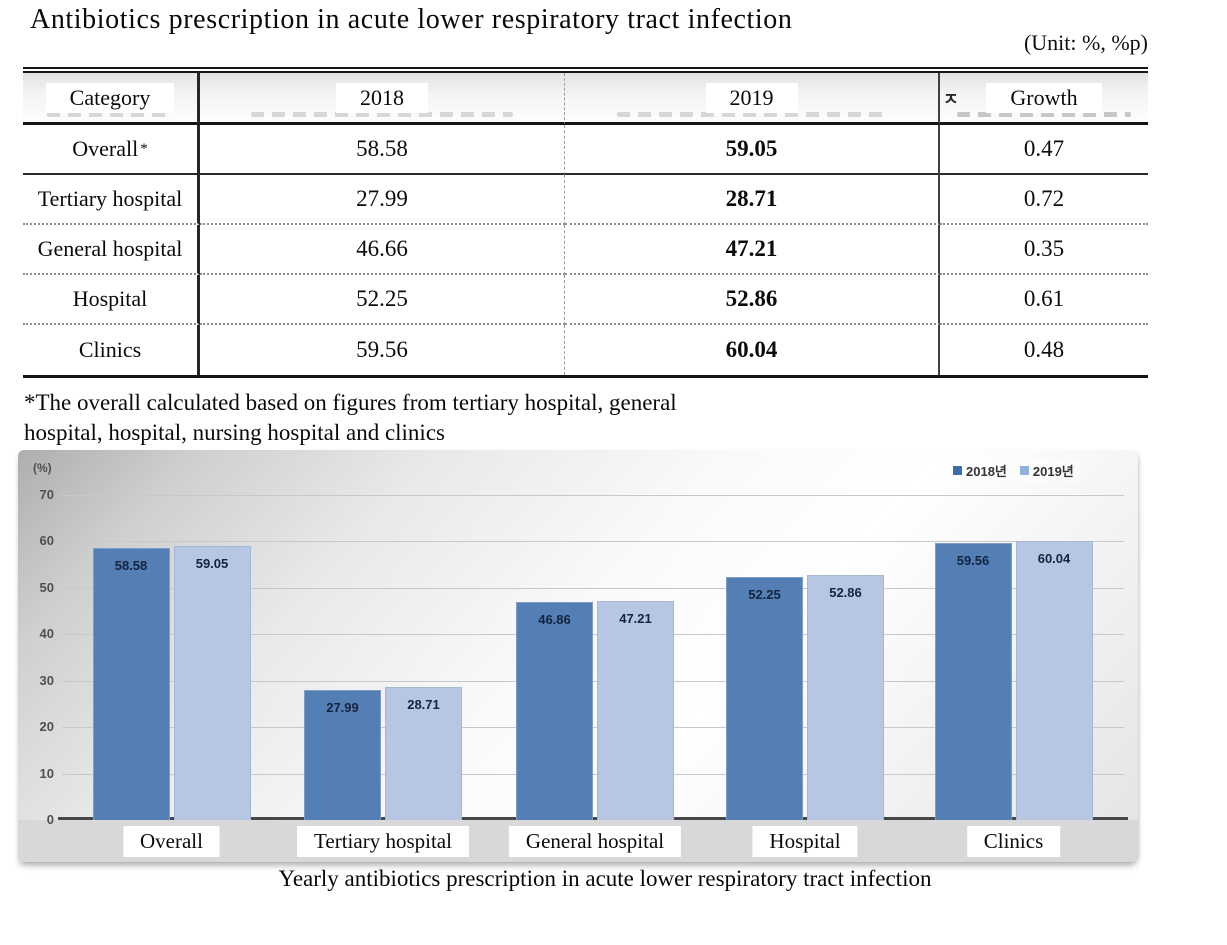  I want to click on bar-2019년-hospital: 52.86, so click(845, 697).